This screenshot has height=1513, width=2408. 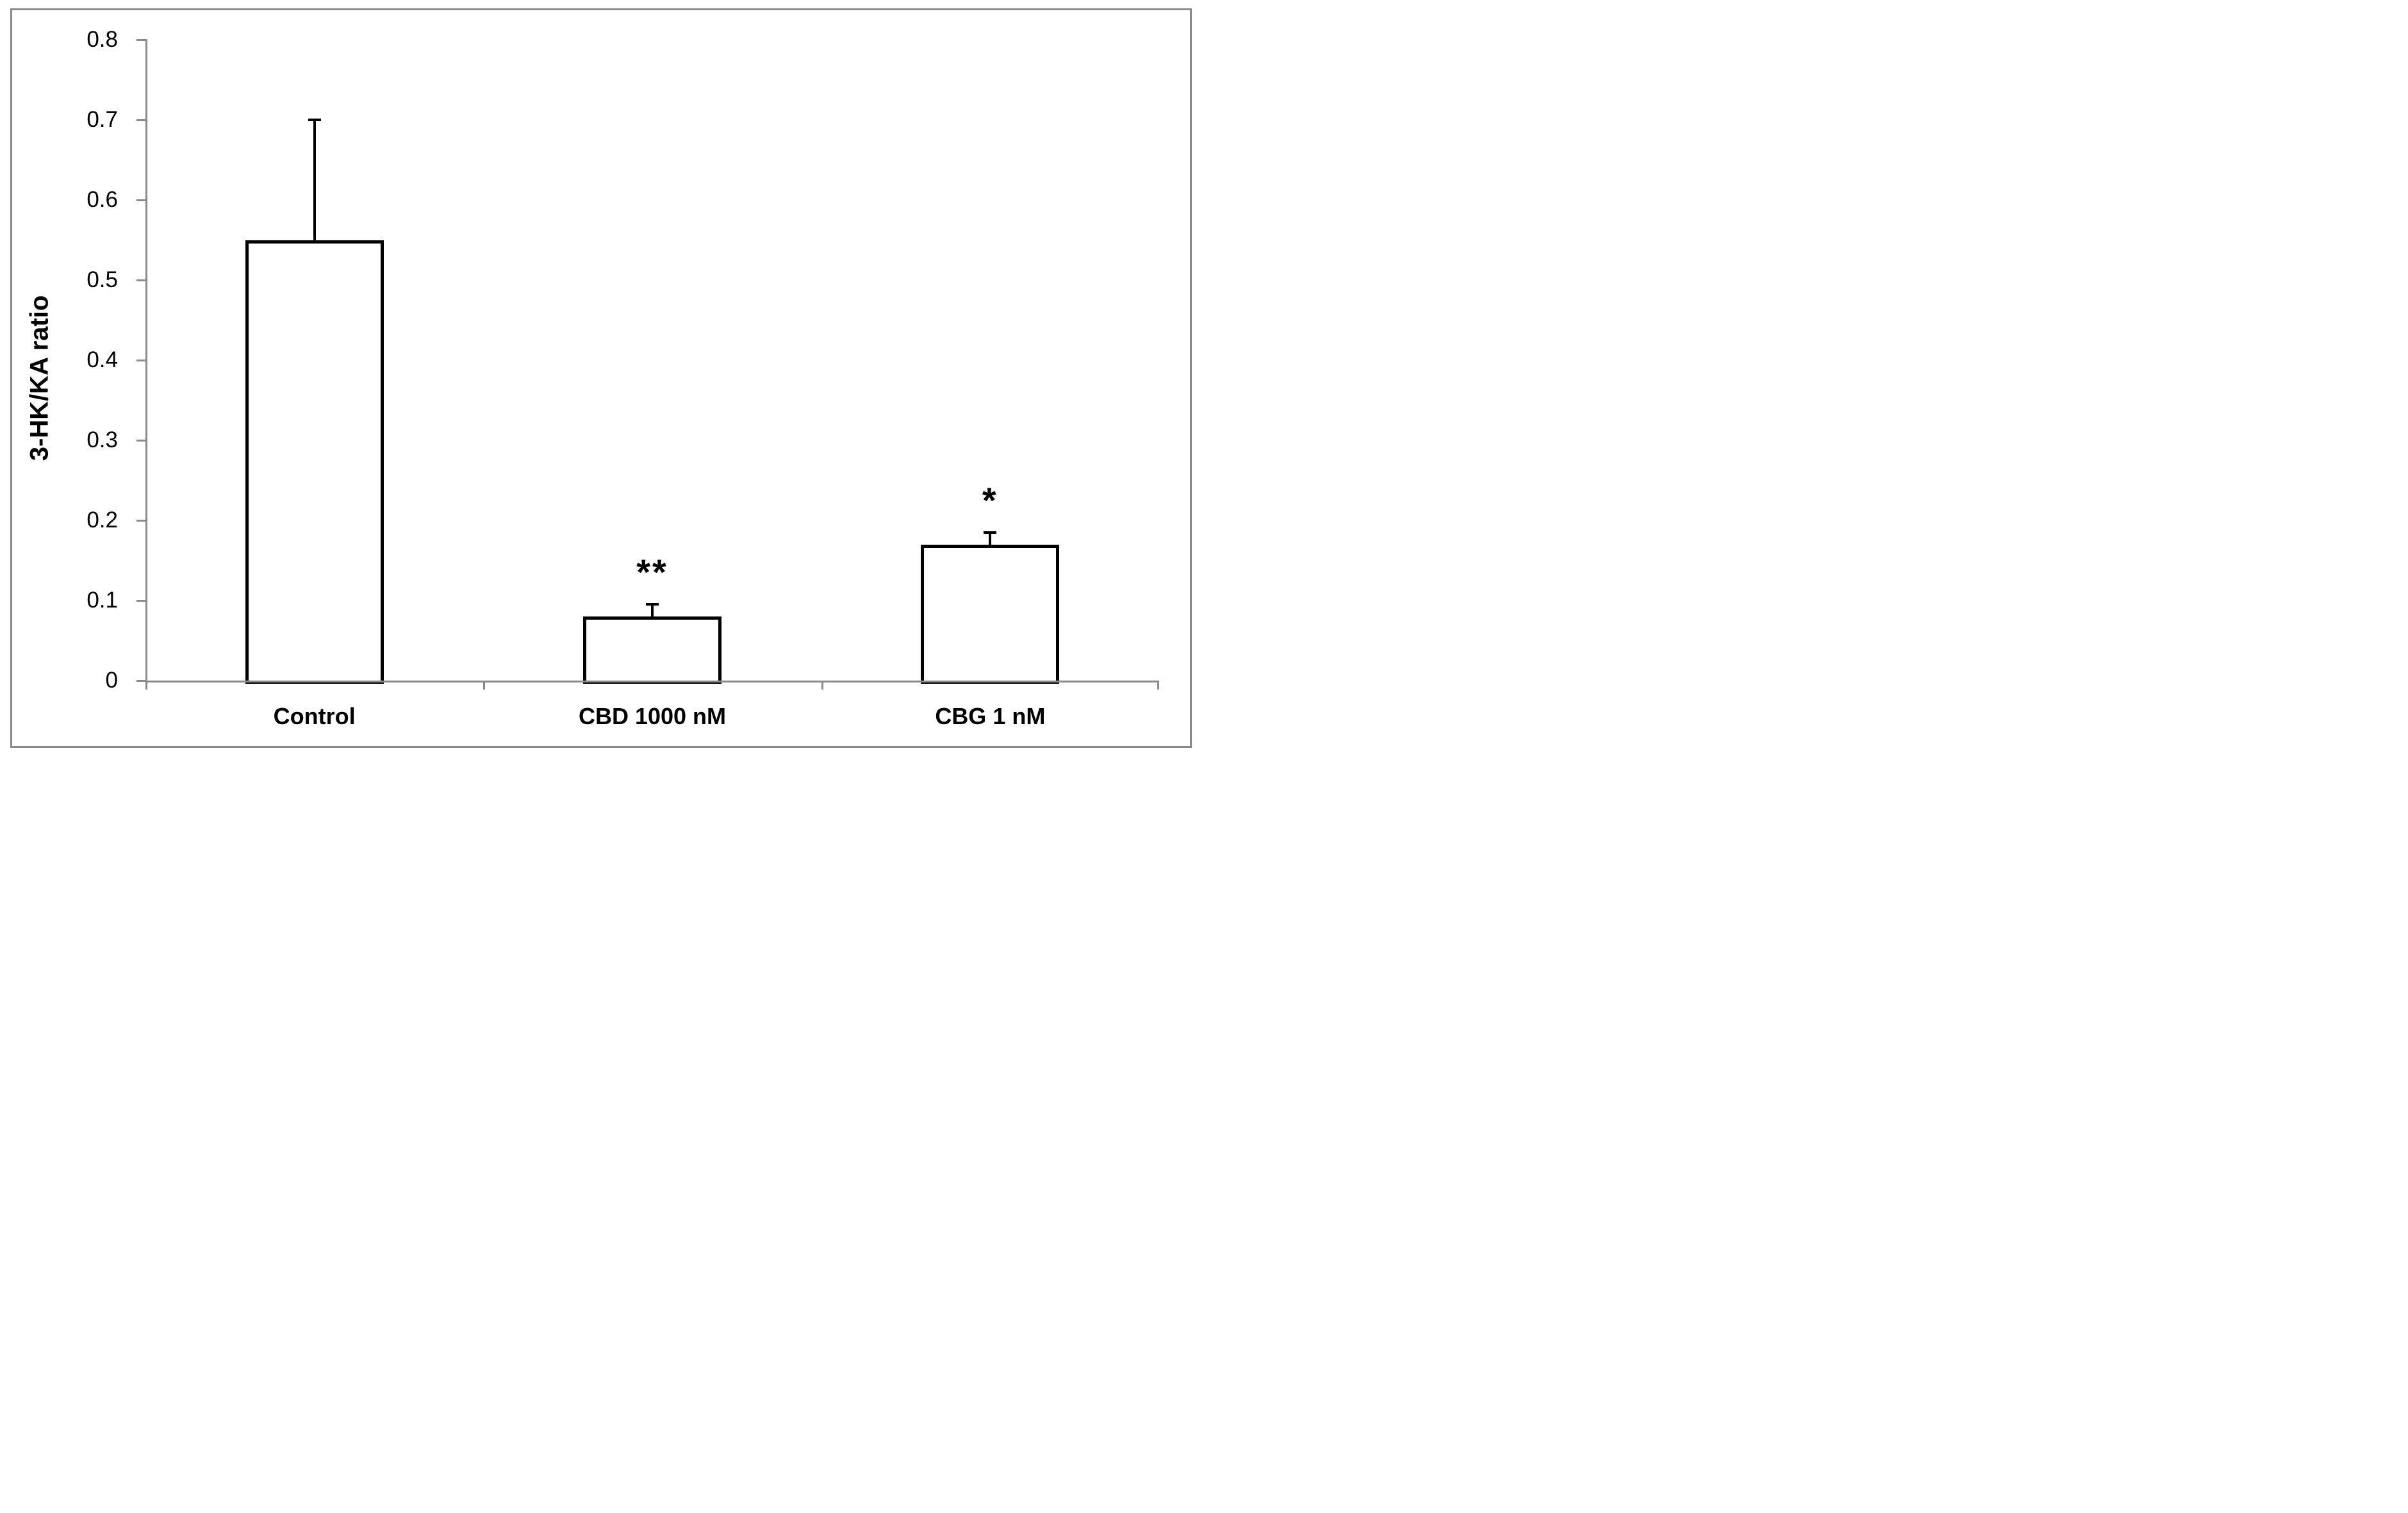 I want to click on category-label: Control, so click(x=314, y=716).